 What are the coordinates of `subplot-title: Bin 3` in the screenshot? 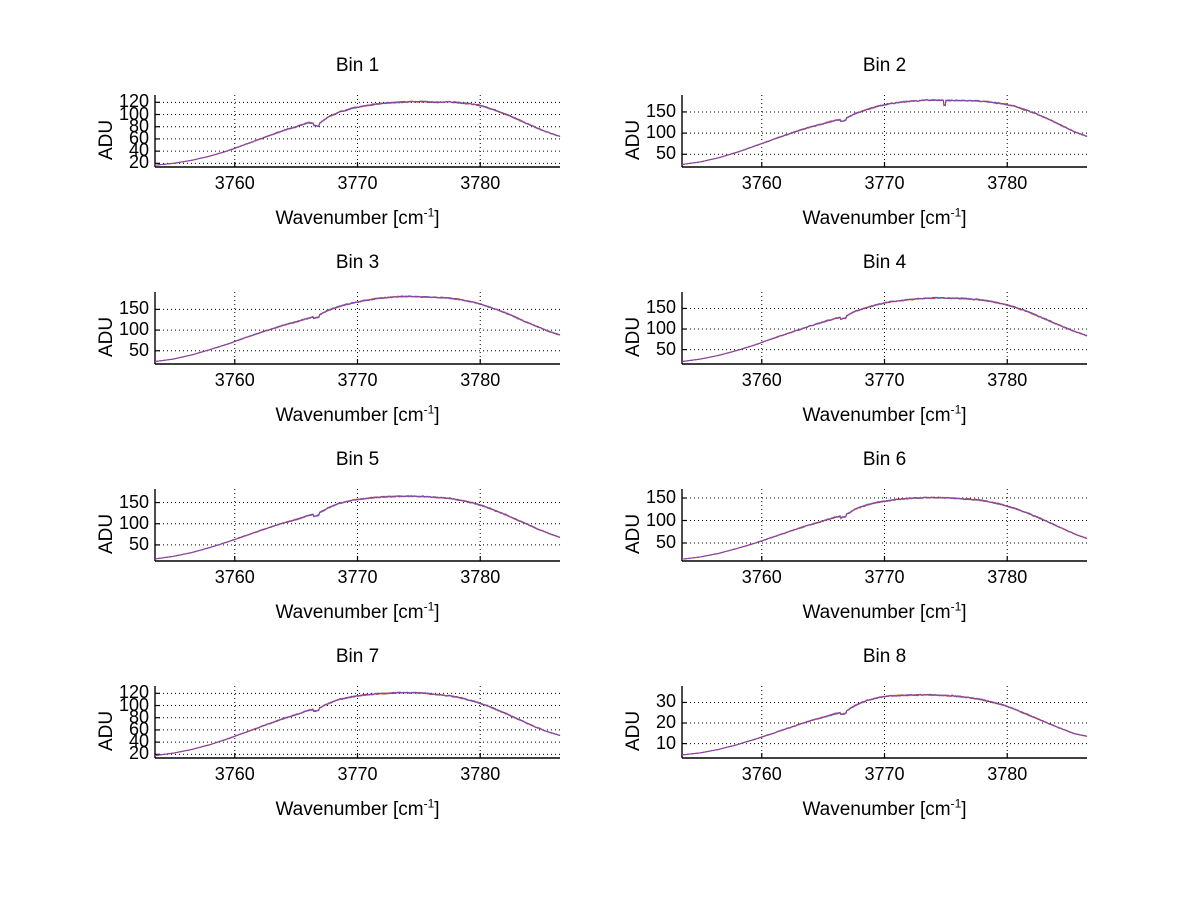 It's located at (357, 262).